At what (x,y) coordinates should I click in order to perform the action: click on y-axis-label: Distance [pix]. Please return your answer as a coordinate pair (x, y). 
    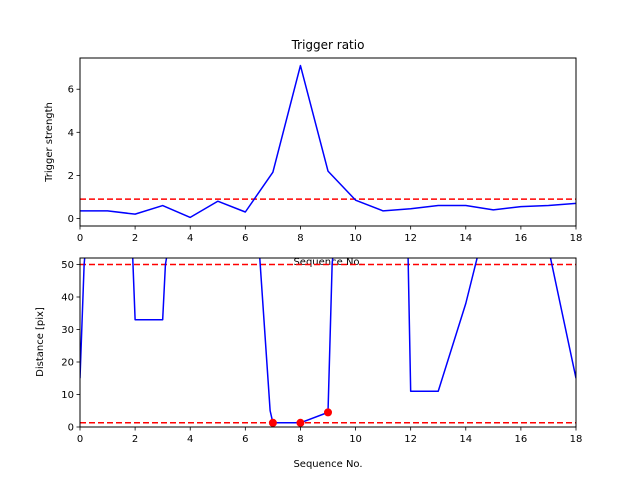
    Looking at the image, I should click on (40, 342).